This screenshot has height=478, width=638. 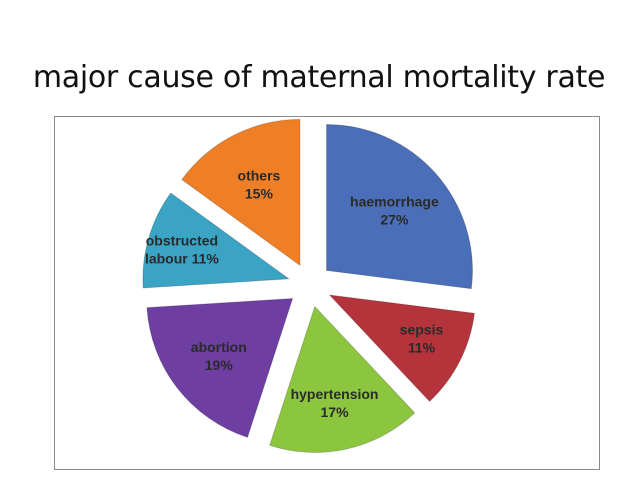 I want to click on pie-slice-haemorrhage, so click(x=399, y=206).